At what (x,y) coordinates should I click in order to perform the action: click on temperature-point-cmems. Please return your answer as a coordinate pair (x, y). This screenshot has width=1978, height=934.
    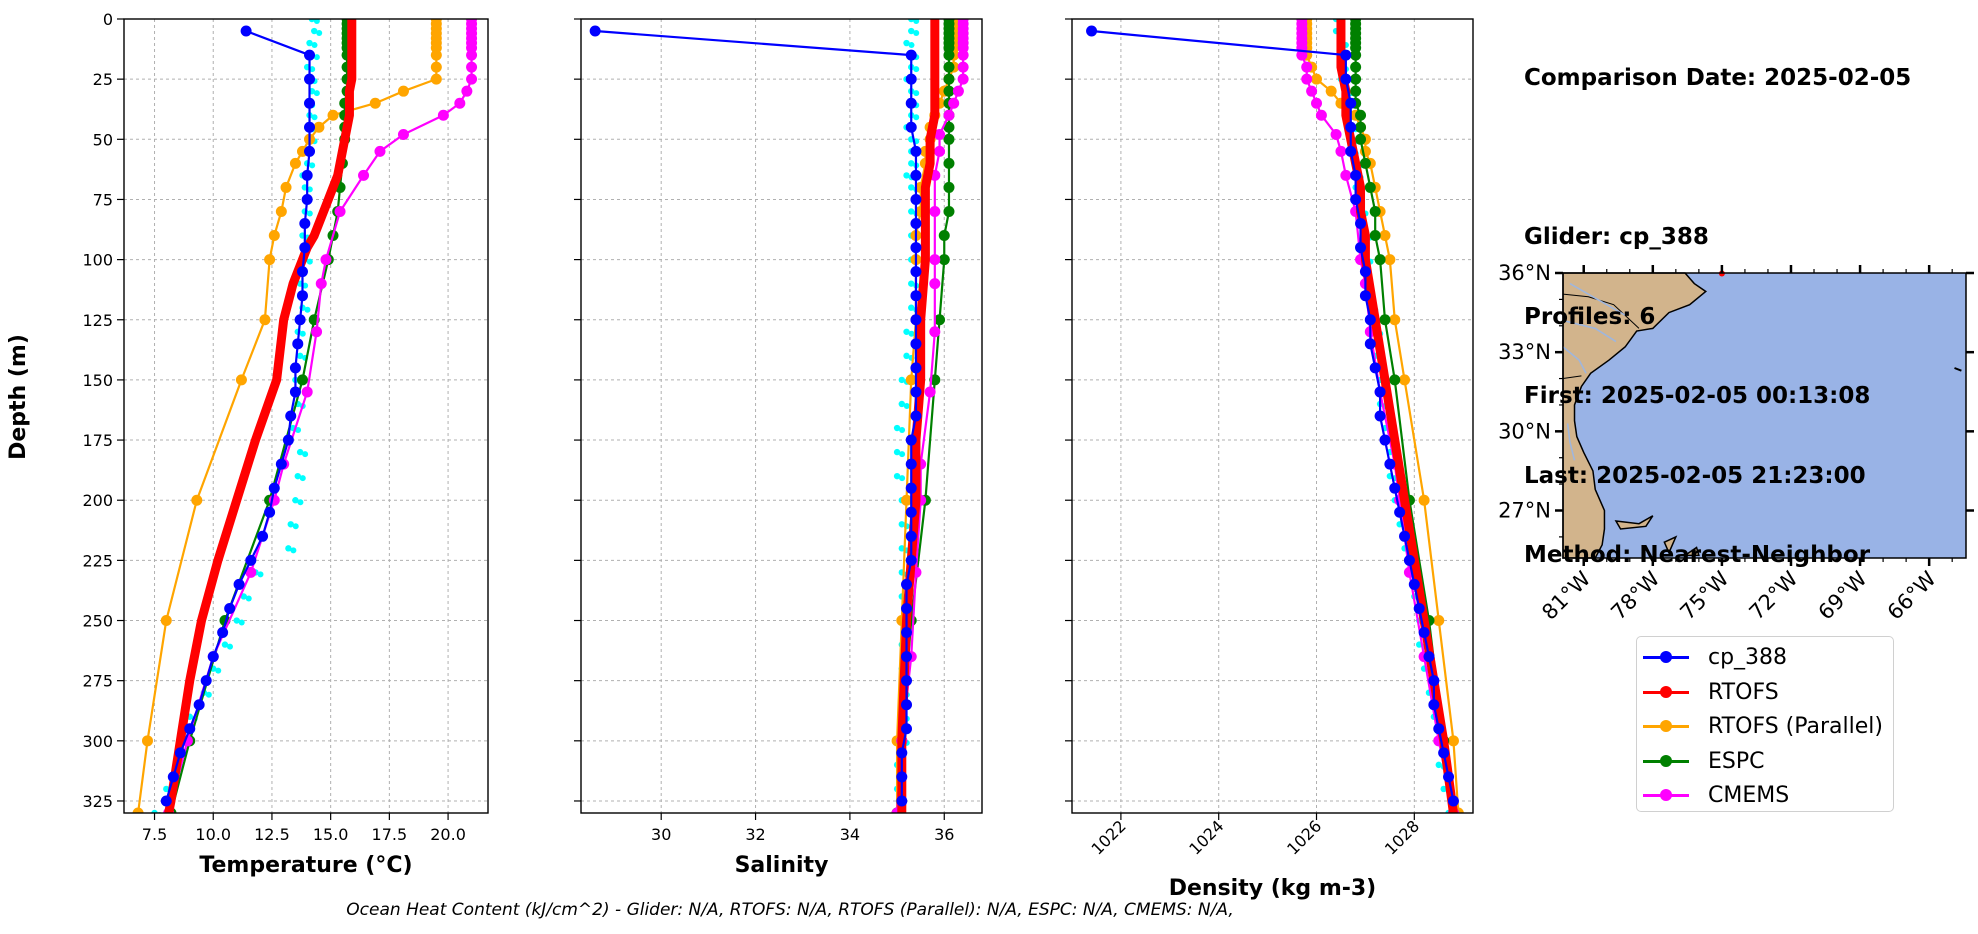
    Looking at the image, I should click on (317, 332).